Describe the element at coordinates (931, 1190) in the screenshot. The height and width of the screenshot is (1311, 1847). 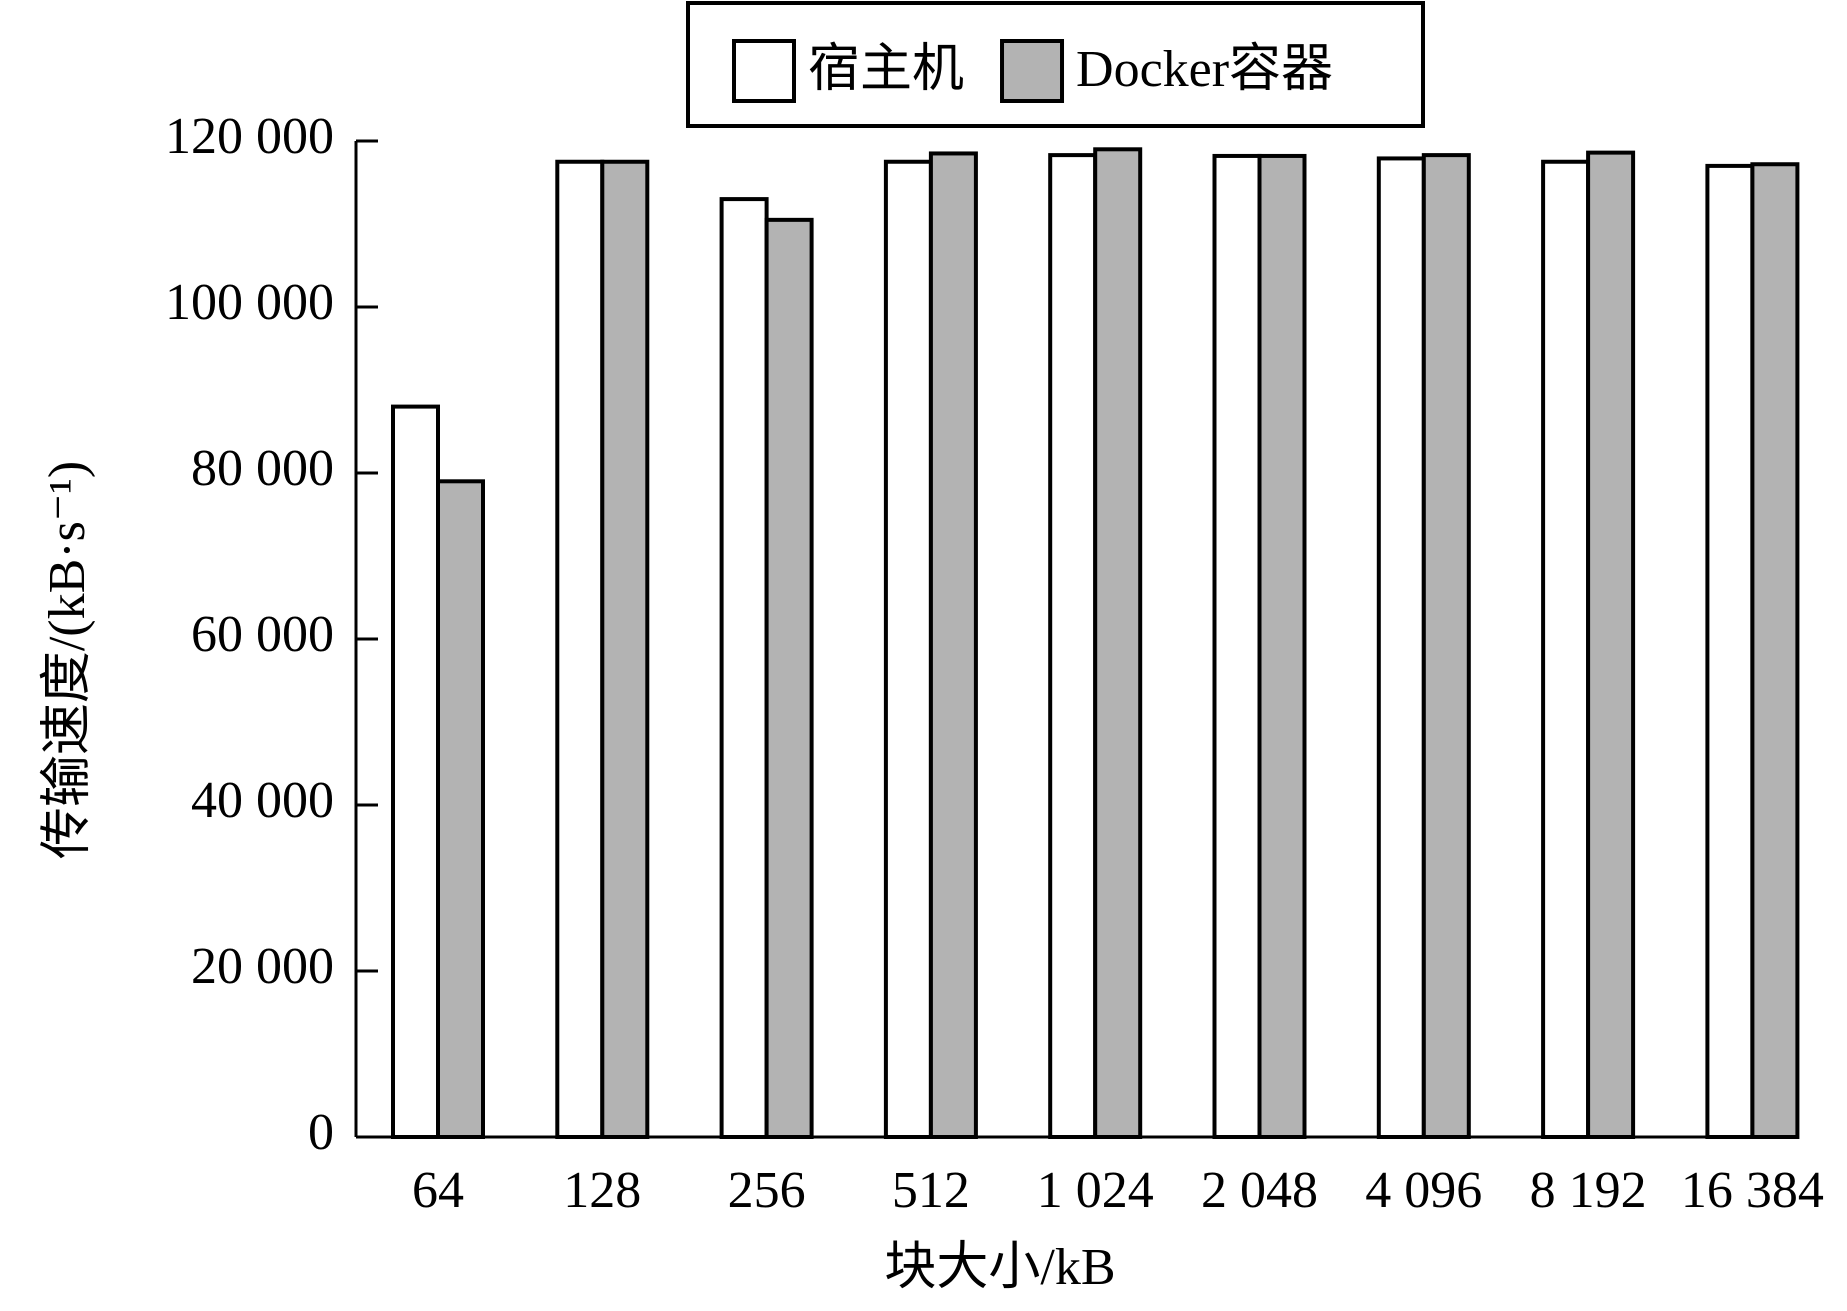
I see `x-tick-label: 512` at that location.